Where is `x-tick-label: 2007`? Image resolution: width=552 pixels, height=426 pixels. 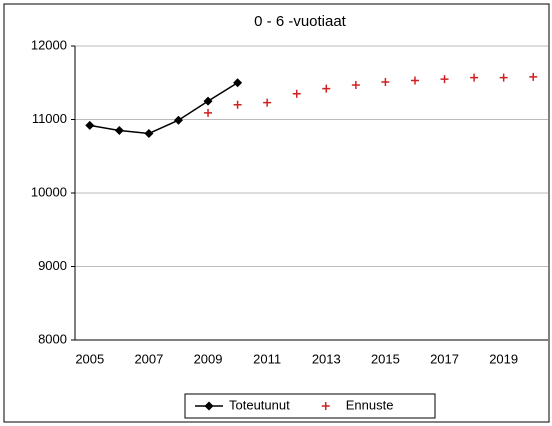 x-tick-label: 2007 is located at coordinates (148, 358).